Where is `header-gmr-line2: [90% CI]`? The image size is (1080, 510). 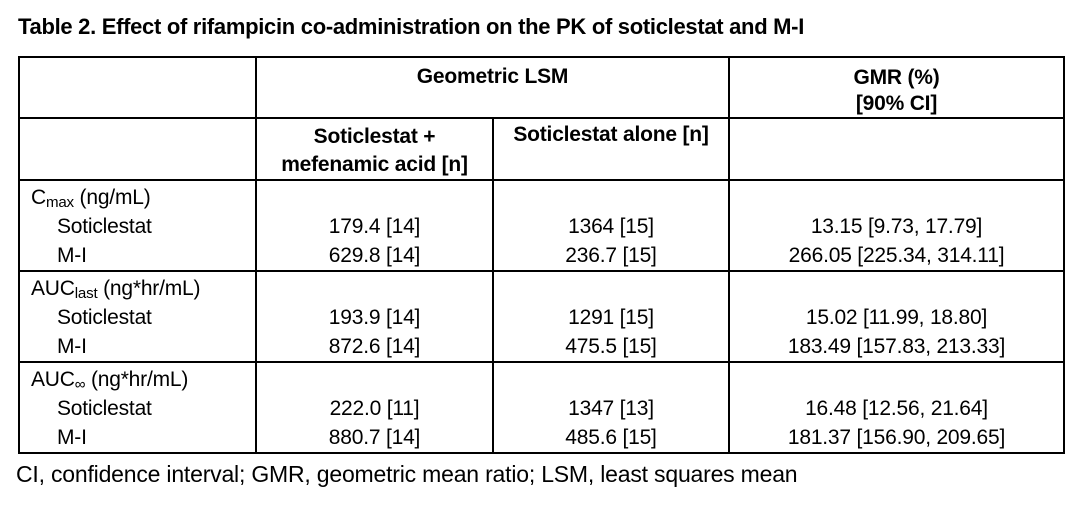 header-gmr-line2: [90% CI] is located at coordinates (896, 103).